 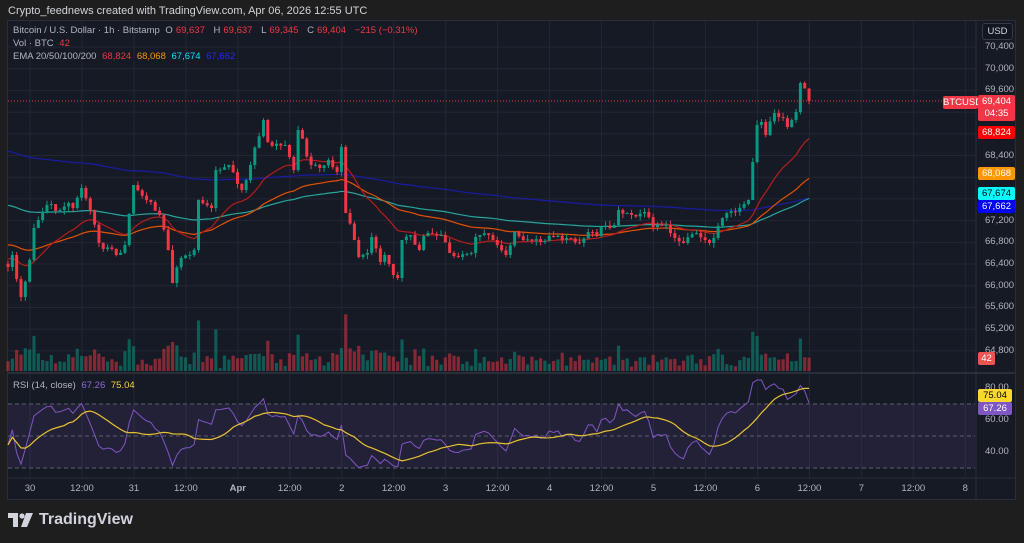 What do you see at coordinates (995, 395) in the screenshot?
I see `rsi-ma-badge: 75.04` at bounding box center [995, 395].